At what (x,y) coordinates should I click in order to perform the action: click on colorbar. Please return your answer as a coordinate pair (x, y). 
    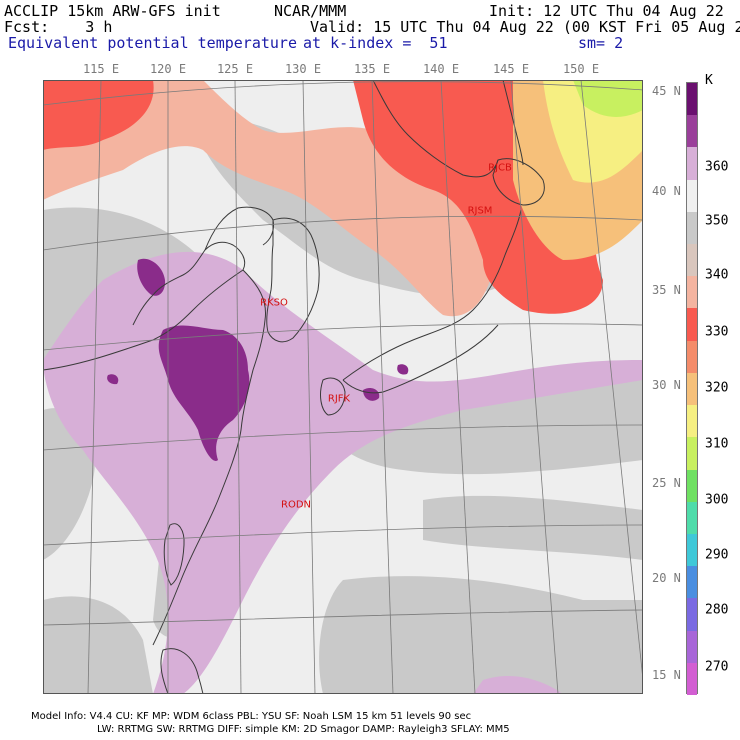
    Looking at the image, I should click on (692, 389).